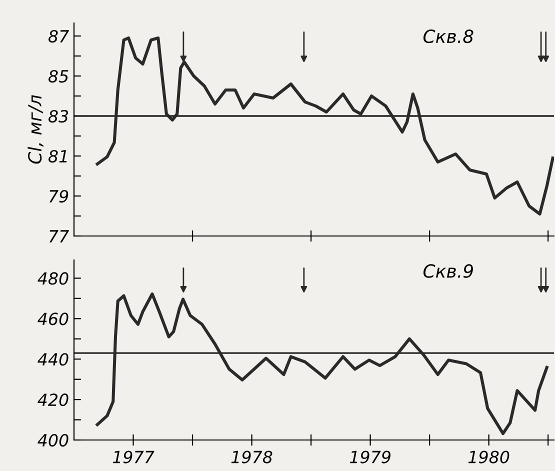 The width and height of the screenshot is (555, 471). What do you see at coordinates (53, 319) in the screenshot?
I see `y-tick-label: 460` at bounding box center [53, 319].